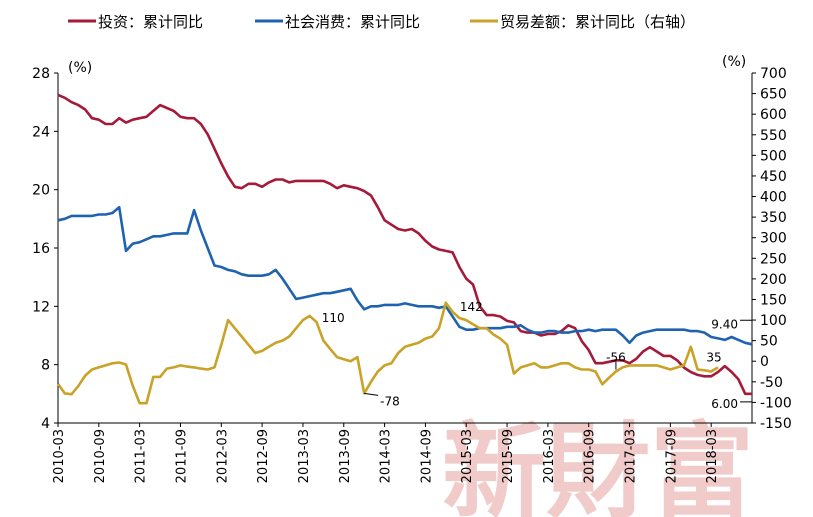 The width and height of the screenshot is (813, 517). Describe the element at coordinates (724, 324) in the screenshot. I see `annotation-label: 9.40` at that location.